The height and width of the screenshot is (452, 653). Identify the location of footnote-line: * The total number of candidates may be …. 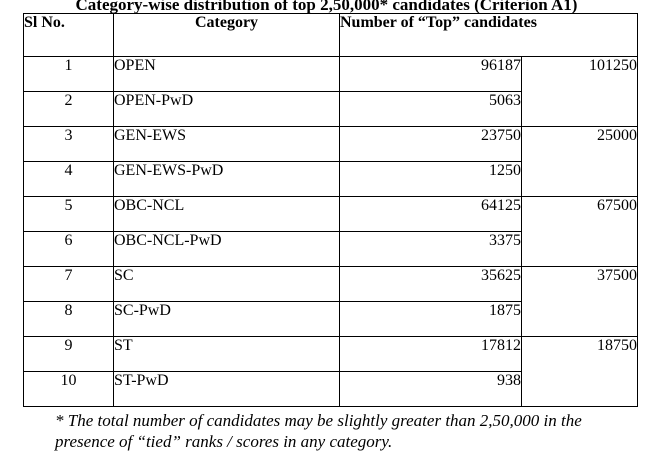
(318, 420).